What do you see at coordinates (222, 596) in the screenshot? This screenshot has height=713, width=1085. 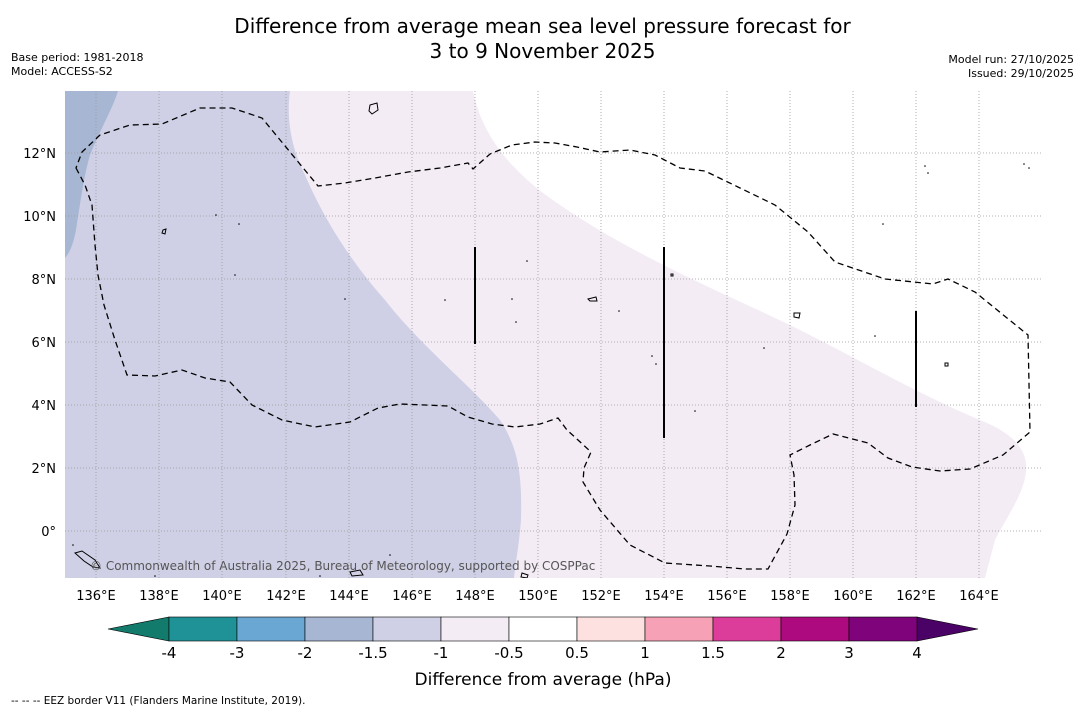 I see `lon-tick-140: 140°E` at bounding box center [222, 596].